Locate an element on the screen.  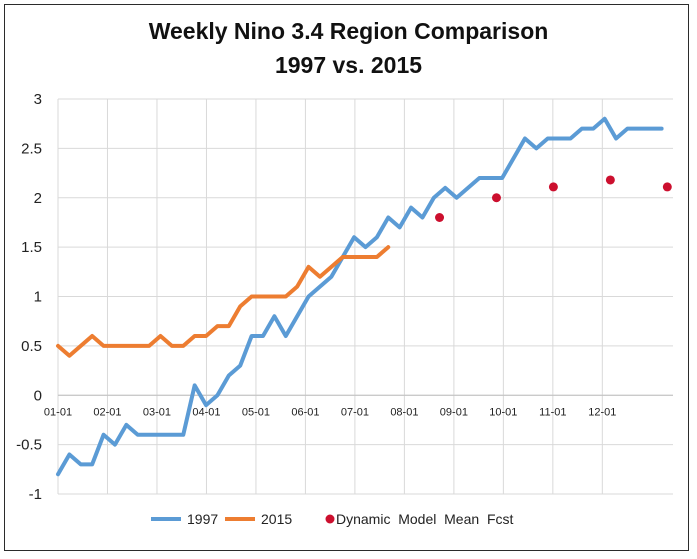
chart-title: Weekly Nino 3.4 Region Comparison is located at coordinates (348, 31).